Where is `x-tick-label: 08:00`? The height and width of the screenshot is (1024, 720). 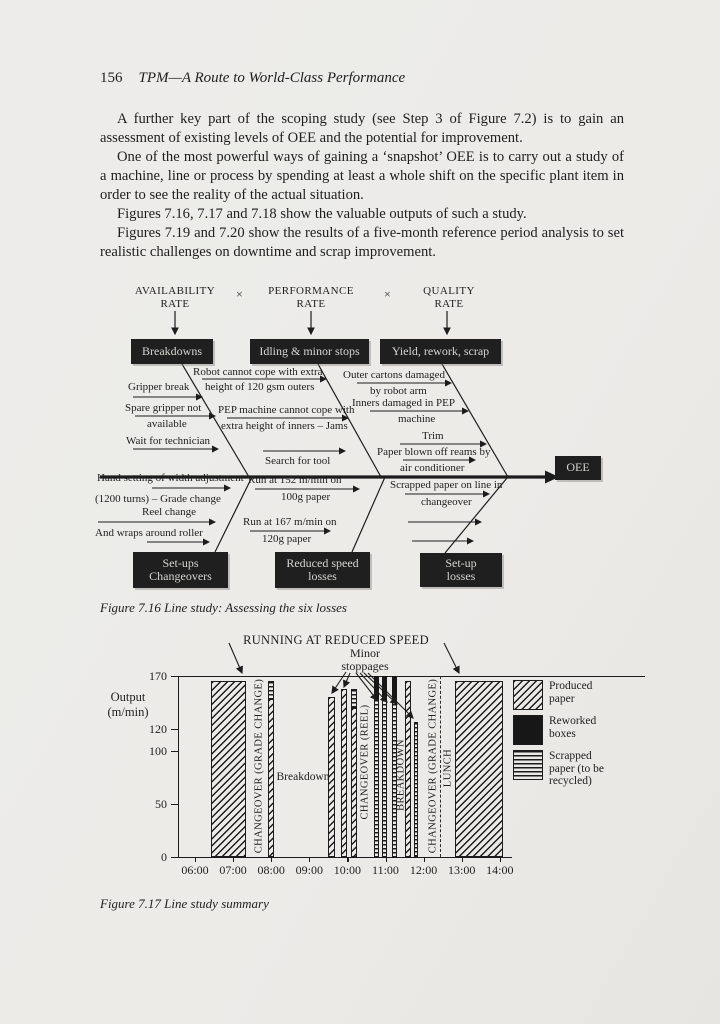
x-tick-label: 08:00 is located at coordinates (271, 870).